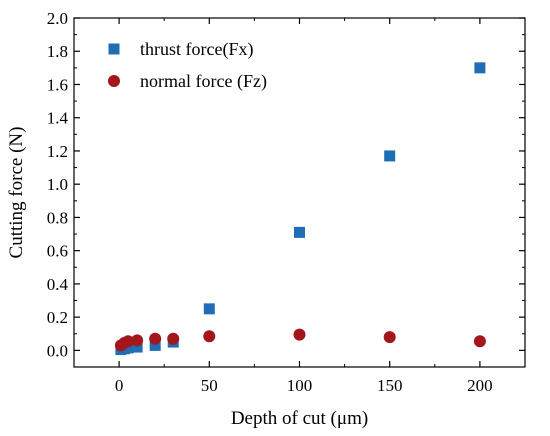  What do you see at coordinates (58, 284) in the screenshot?
I see `y-tick-label: 0.4` at bounding box center [58, 284].